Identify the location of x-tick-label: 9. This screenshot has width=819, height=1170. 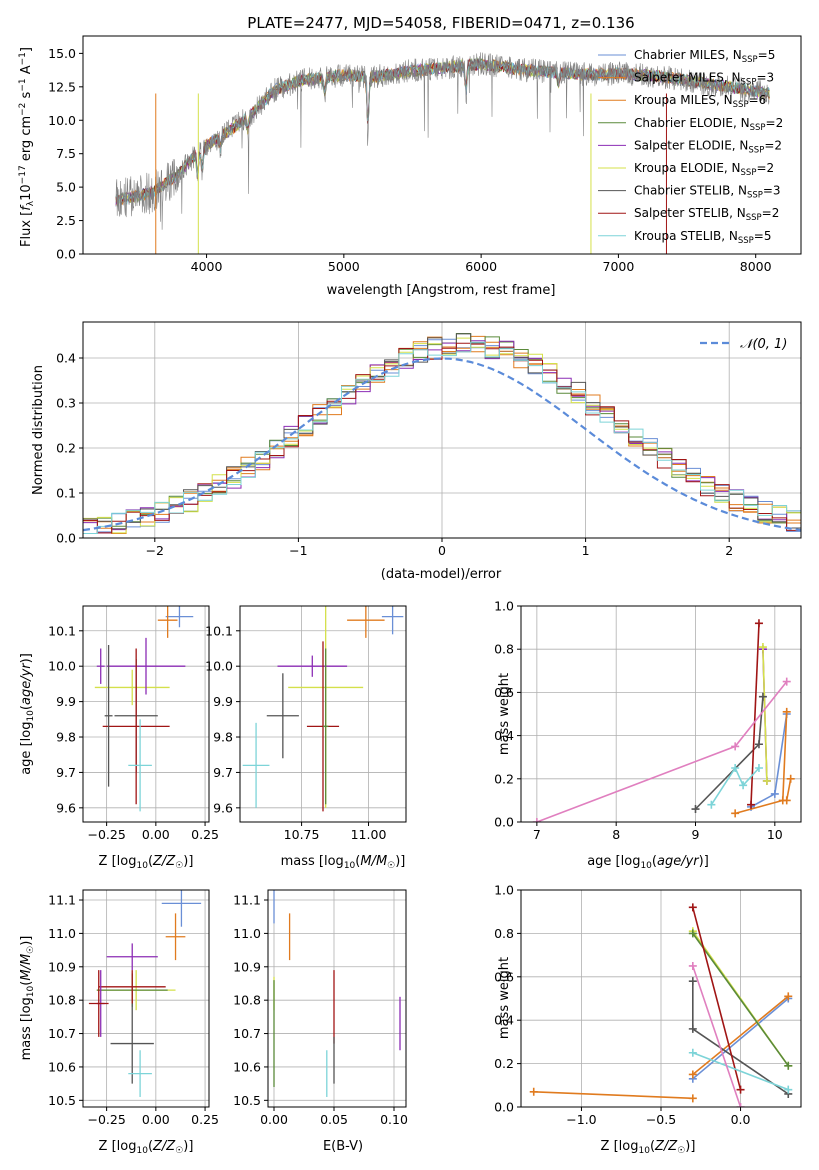
(696, 834).